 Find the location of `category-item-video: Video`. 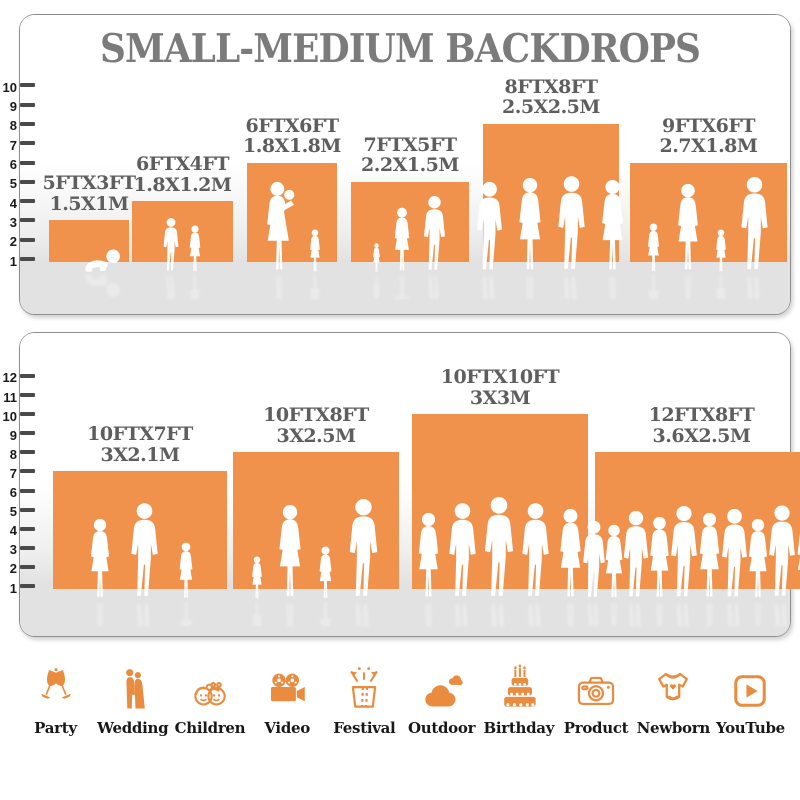

category-item-video: Video is located at coordinates (287, 696).